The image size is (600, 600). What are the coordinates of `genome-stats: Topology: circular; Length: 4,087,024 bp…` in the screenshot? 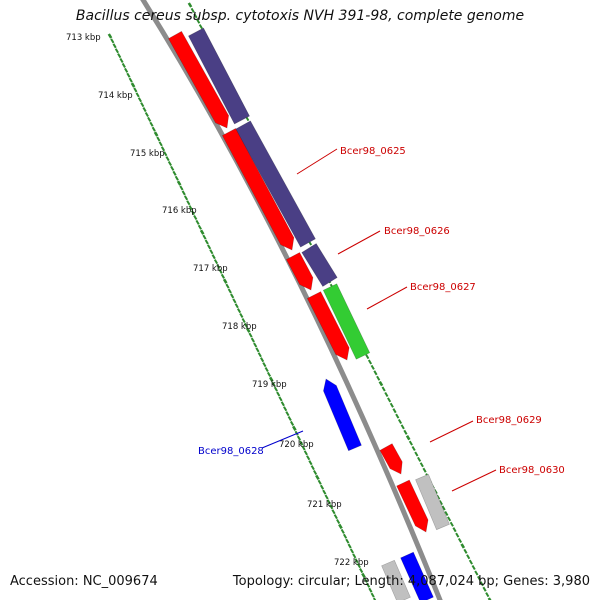 It's located at (411, 581).